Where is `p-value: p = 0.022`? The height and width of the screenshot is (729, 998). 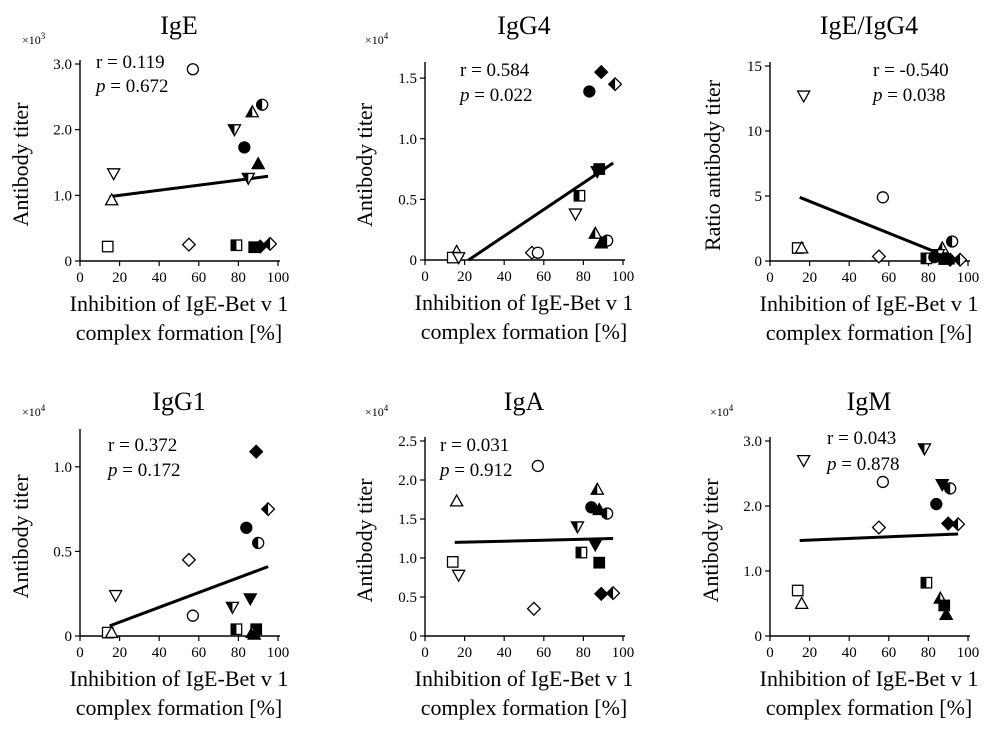 p-value: p = 0.022 is located at coordinates (495, 95).